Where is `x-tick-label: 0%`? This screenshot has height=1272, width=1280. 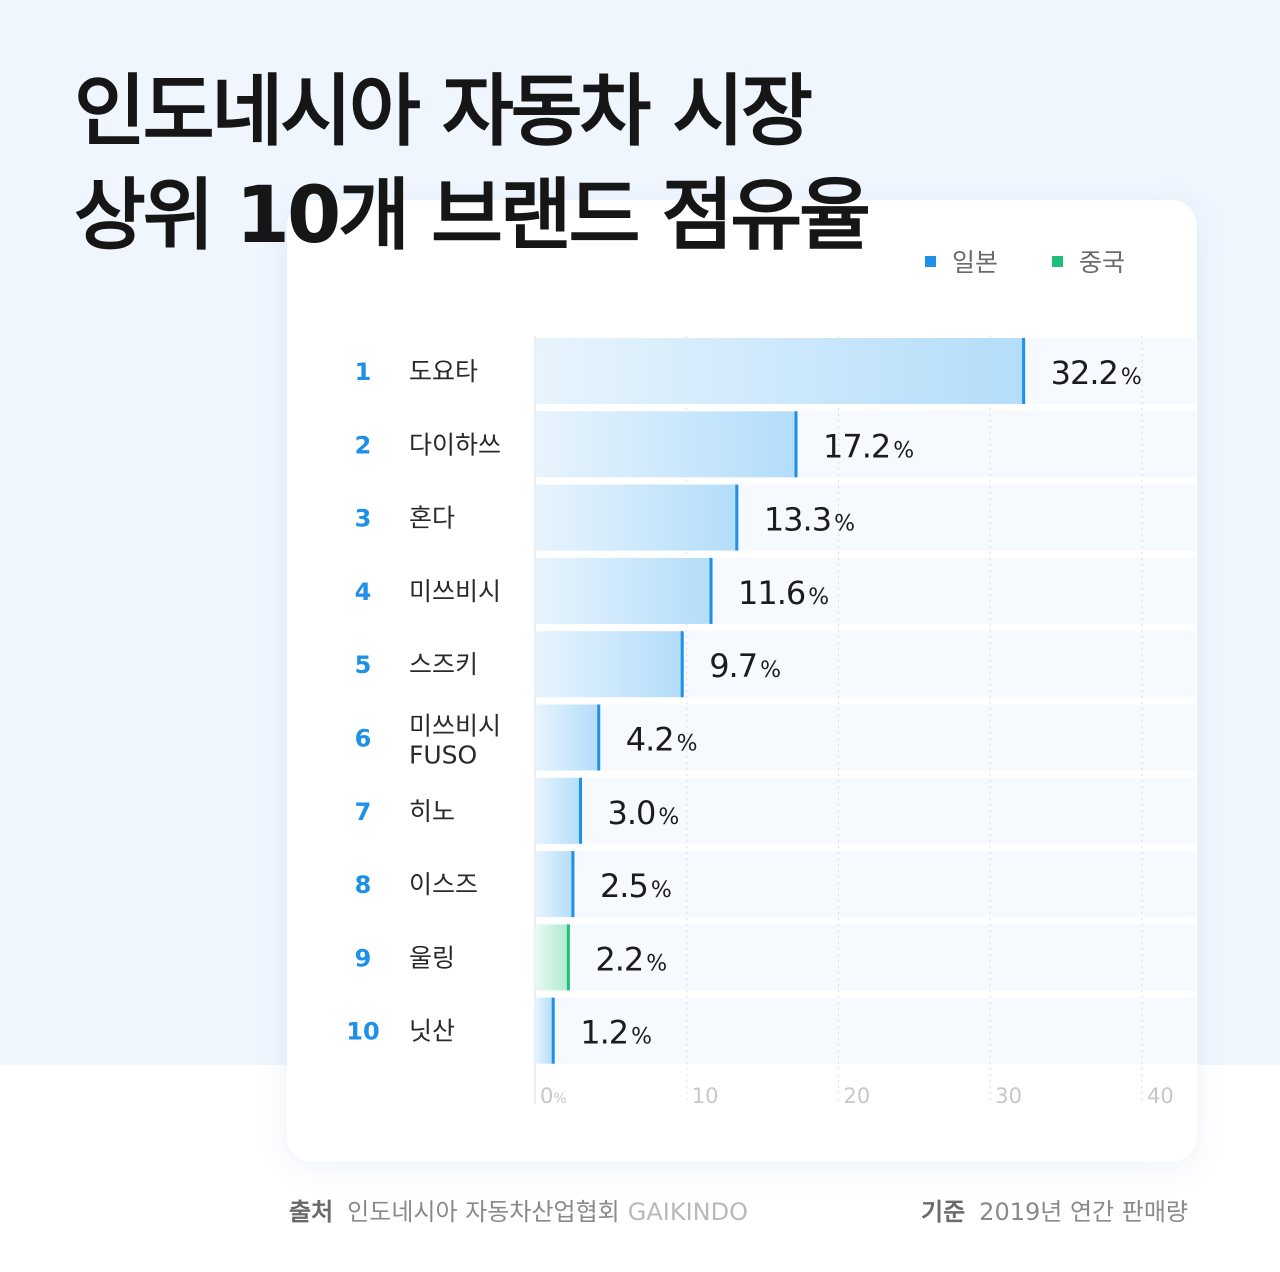 x-tick-label: 0% is located at coordinates (553, 1096).